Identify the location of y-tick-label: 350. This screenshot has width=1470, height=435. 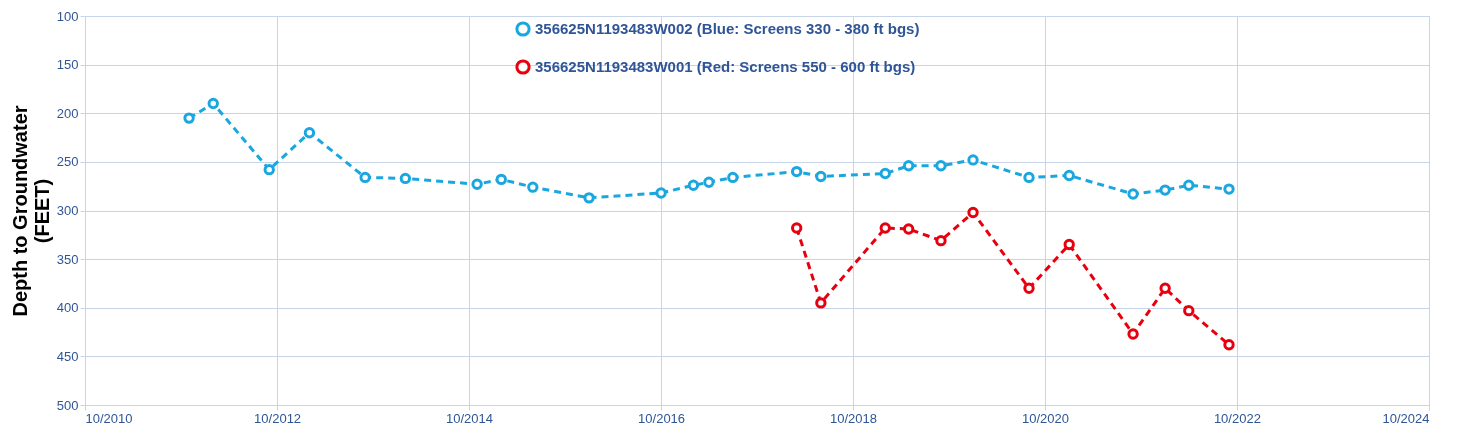
(67, 259).